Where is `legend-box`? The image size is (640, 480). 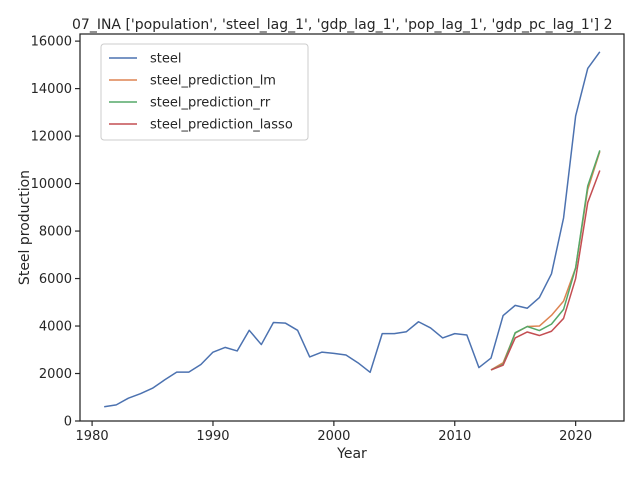
legend-box is located at coordinates (204, 92).